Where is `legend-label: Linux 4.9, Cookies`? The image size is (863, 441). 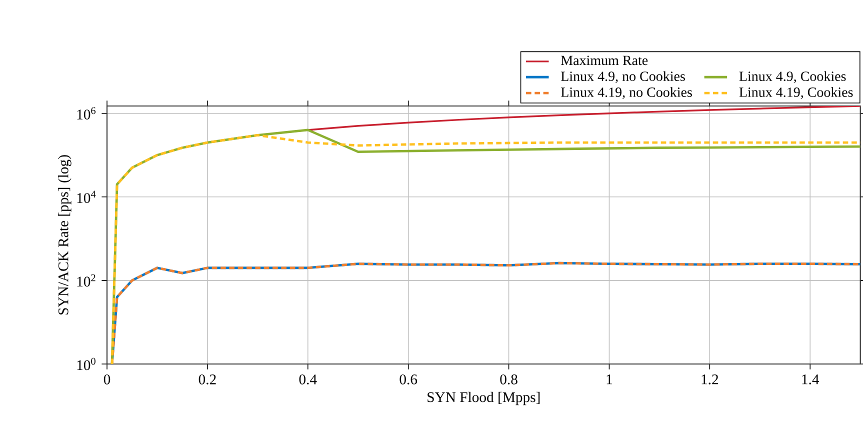
legend-label: Linux 4.9, Cookies is located at coordinates (792, 77).